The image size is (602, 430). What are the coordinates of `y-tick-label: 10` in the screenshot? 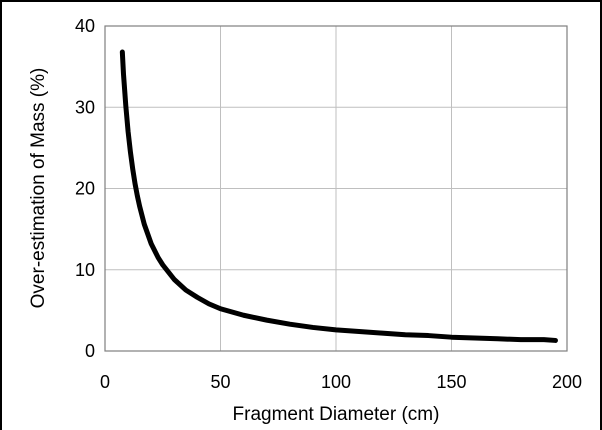 It's located at (85, 270).